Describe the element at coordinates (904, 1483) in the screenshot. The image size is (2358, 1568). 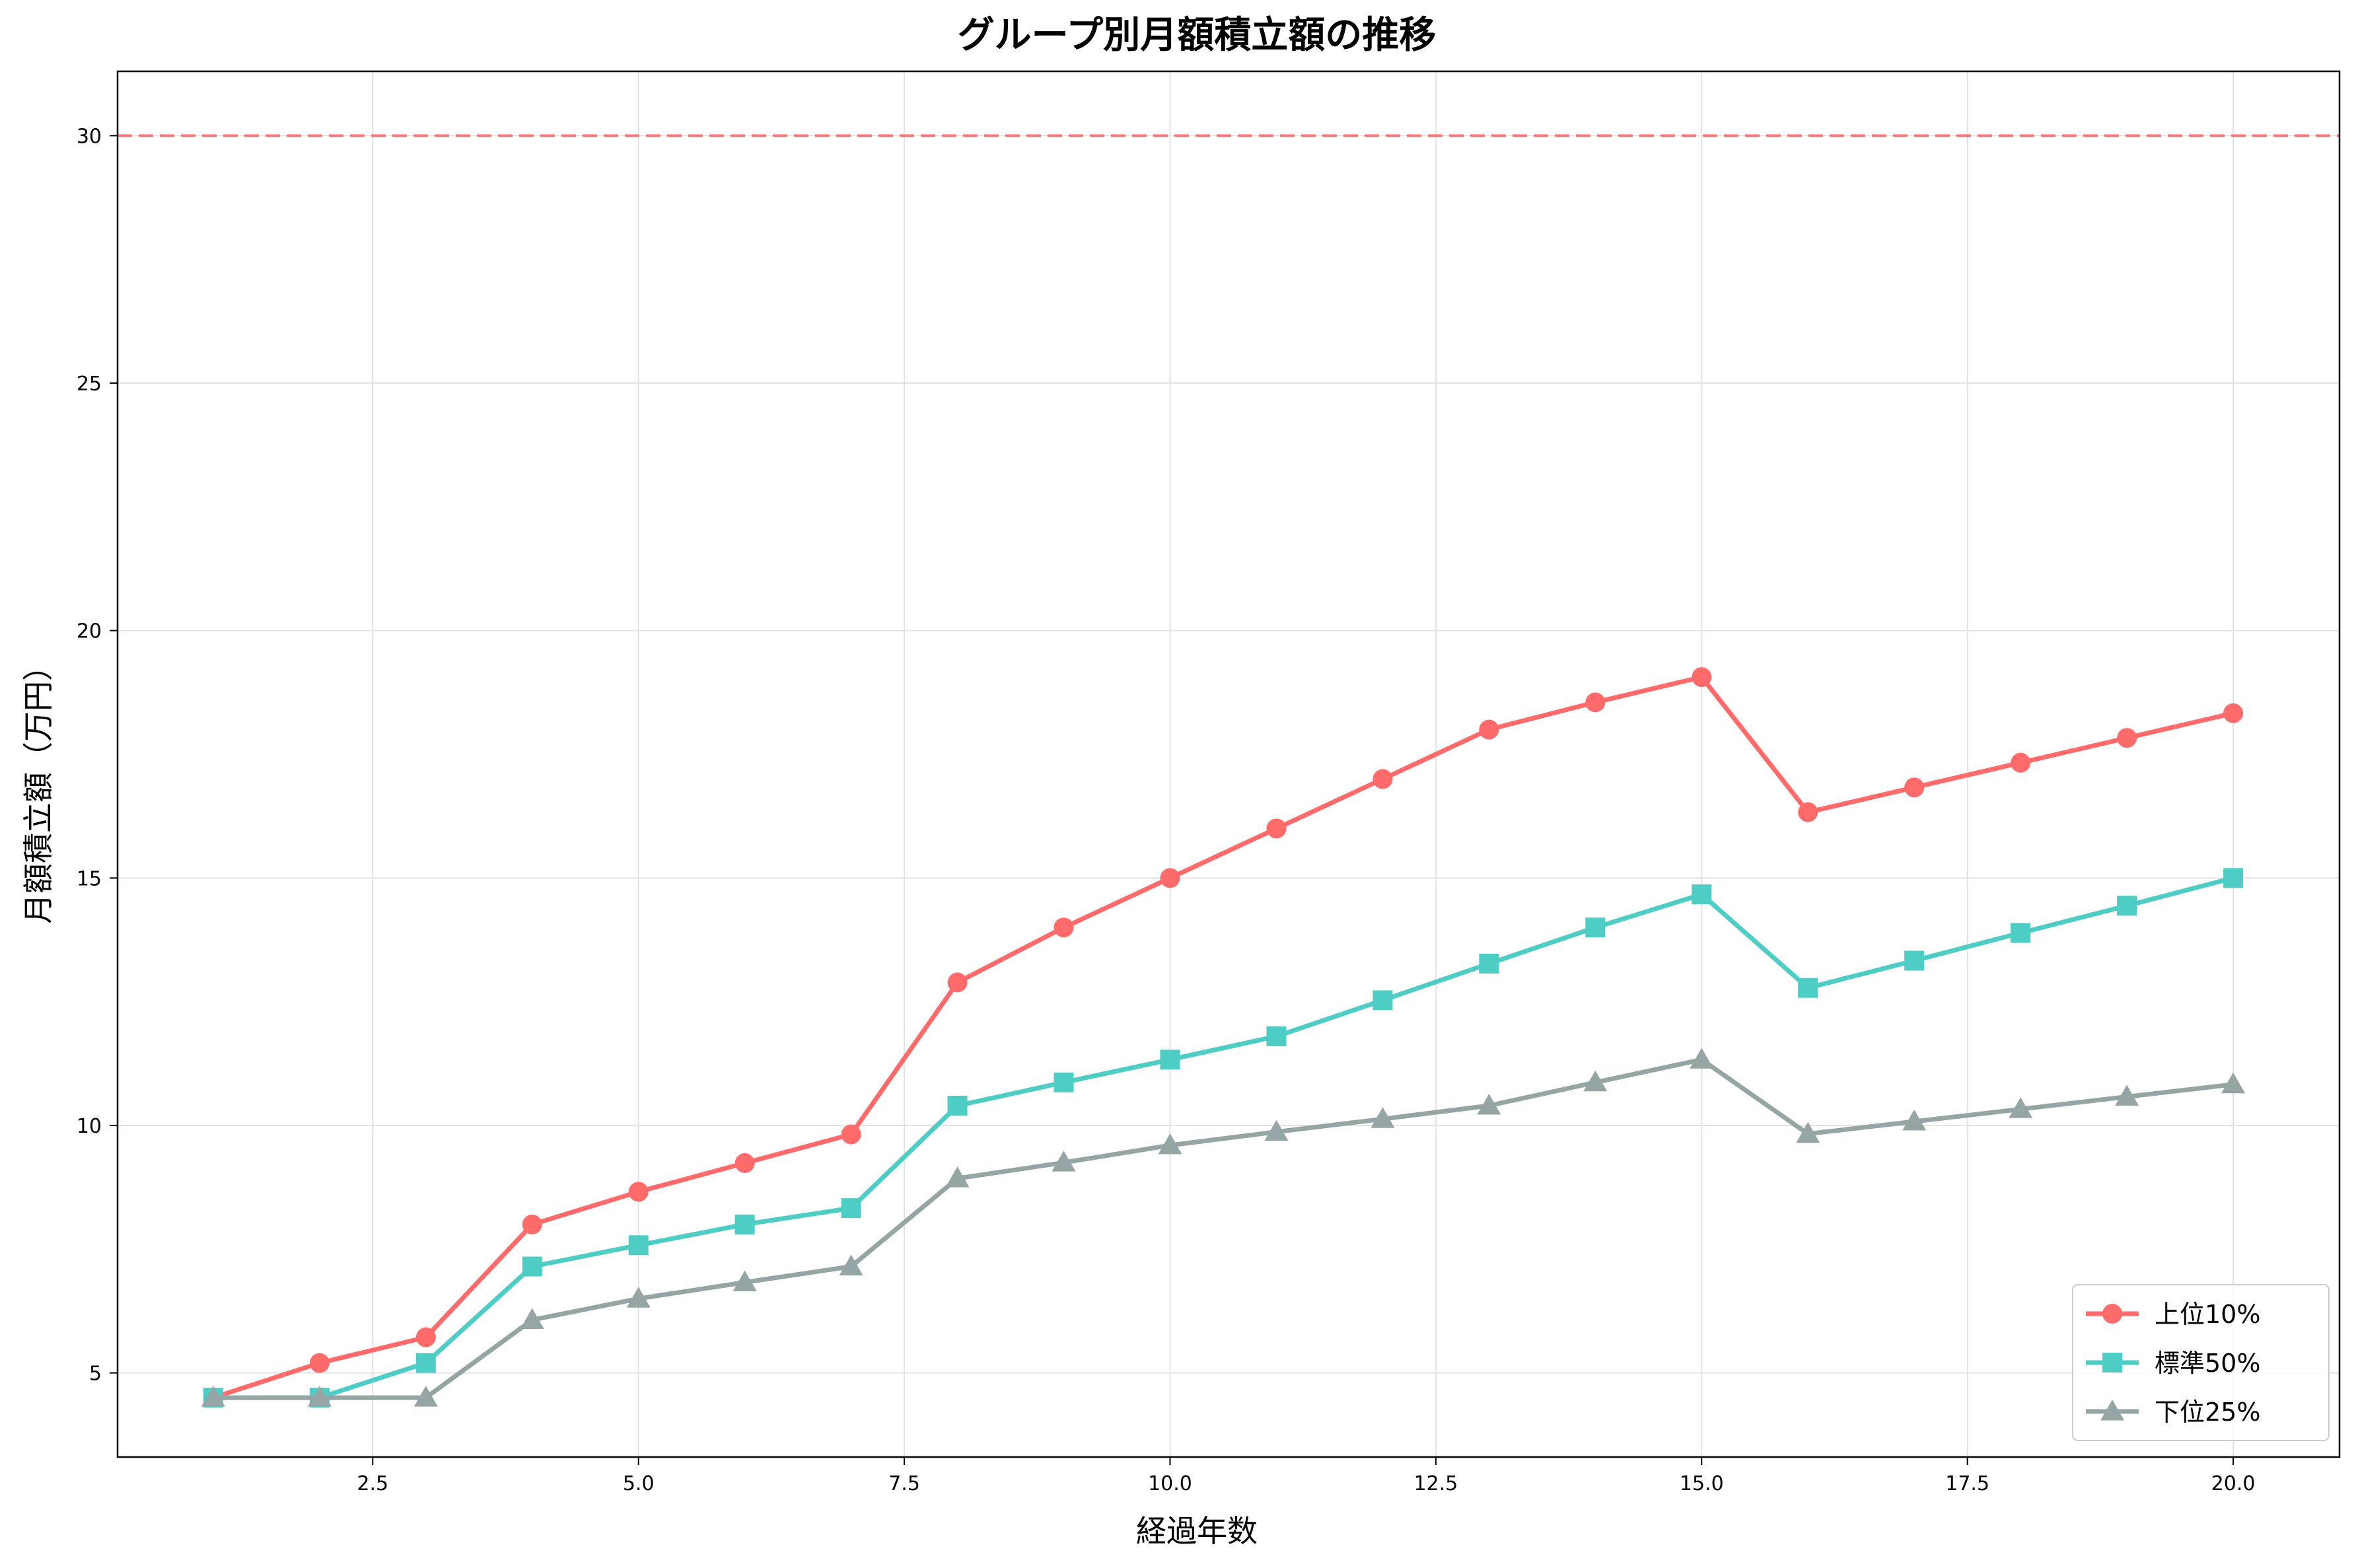
I see `x-tick-label: 7.5` at that location.